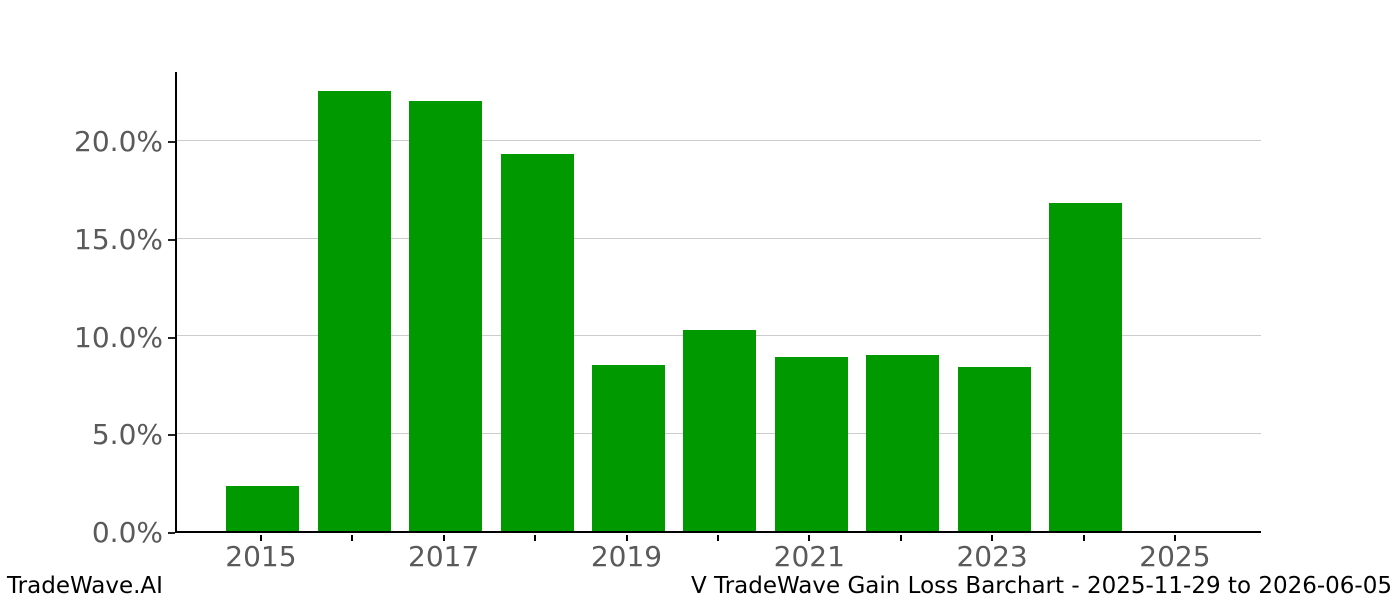  Describe the element at coordinates (811, 444) in the screenshot. I see `bar-2021` at that location.